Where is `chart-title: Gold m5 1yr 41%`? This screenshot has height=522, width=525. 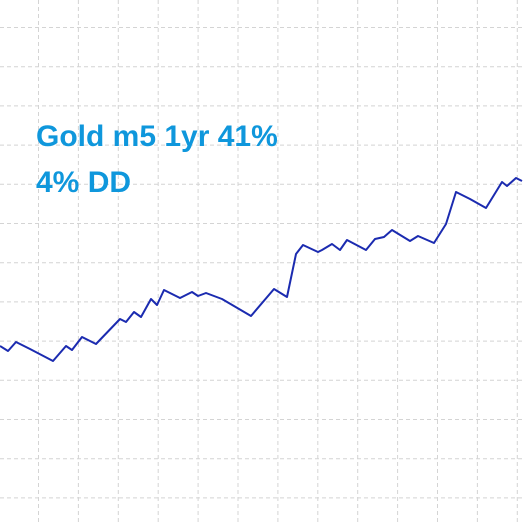
chart-title: Gold m5 1yr 41% is located at coordinates (157, 136).